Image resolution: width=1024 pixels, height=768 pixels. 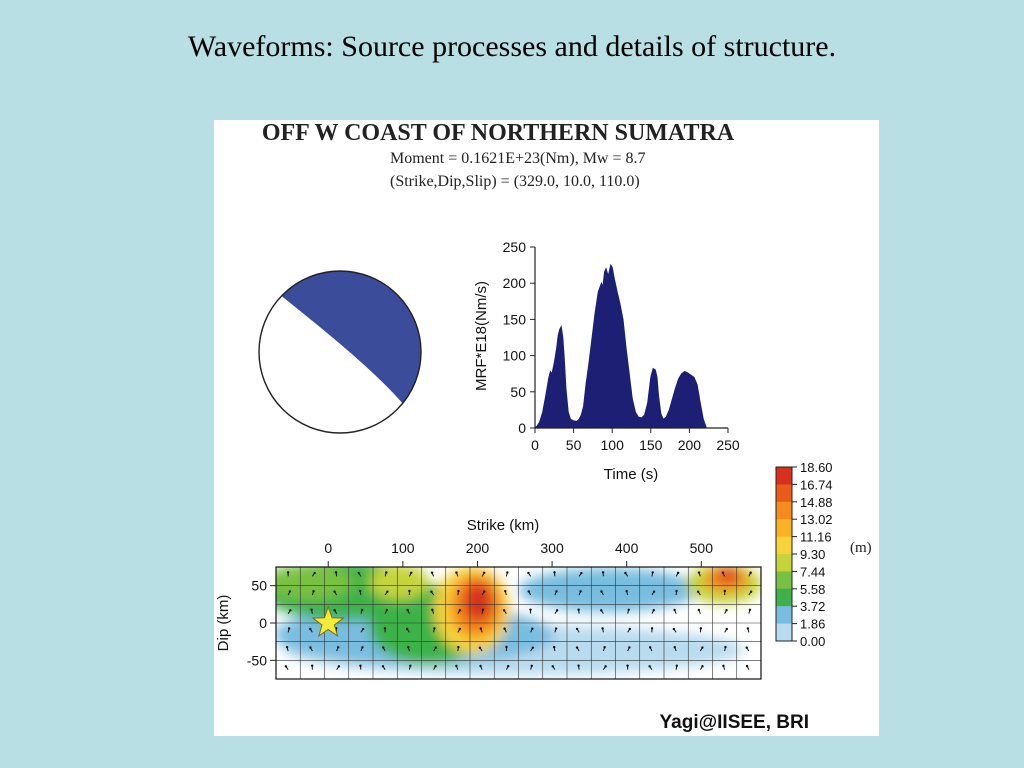 I want to click on slip-y-axis-label: Dip (km), so click(x=223, y=623).